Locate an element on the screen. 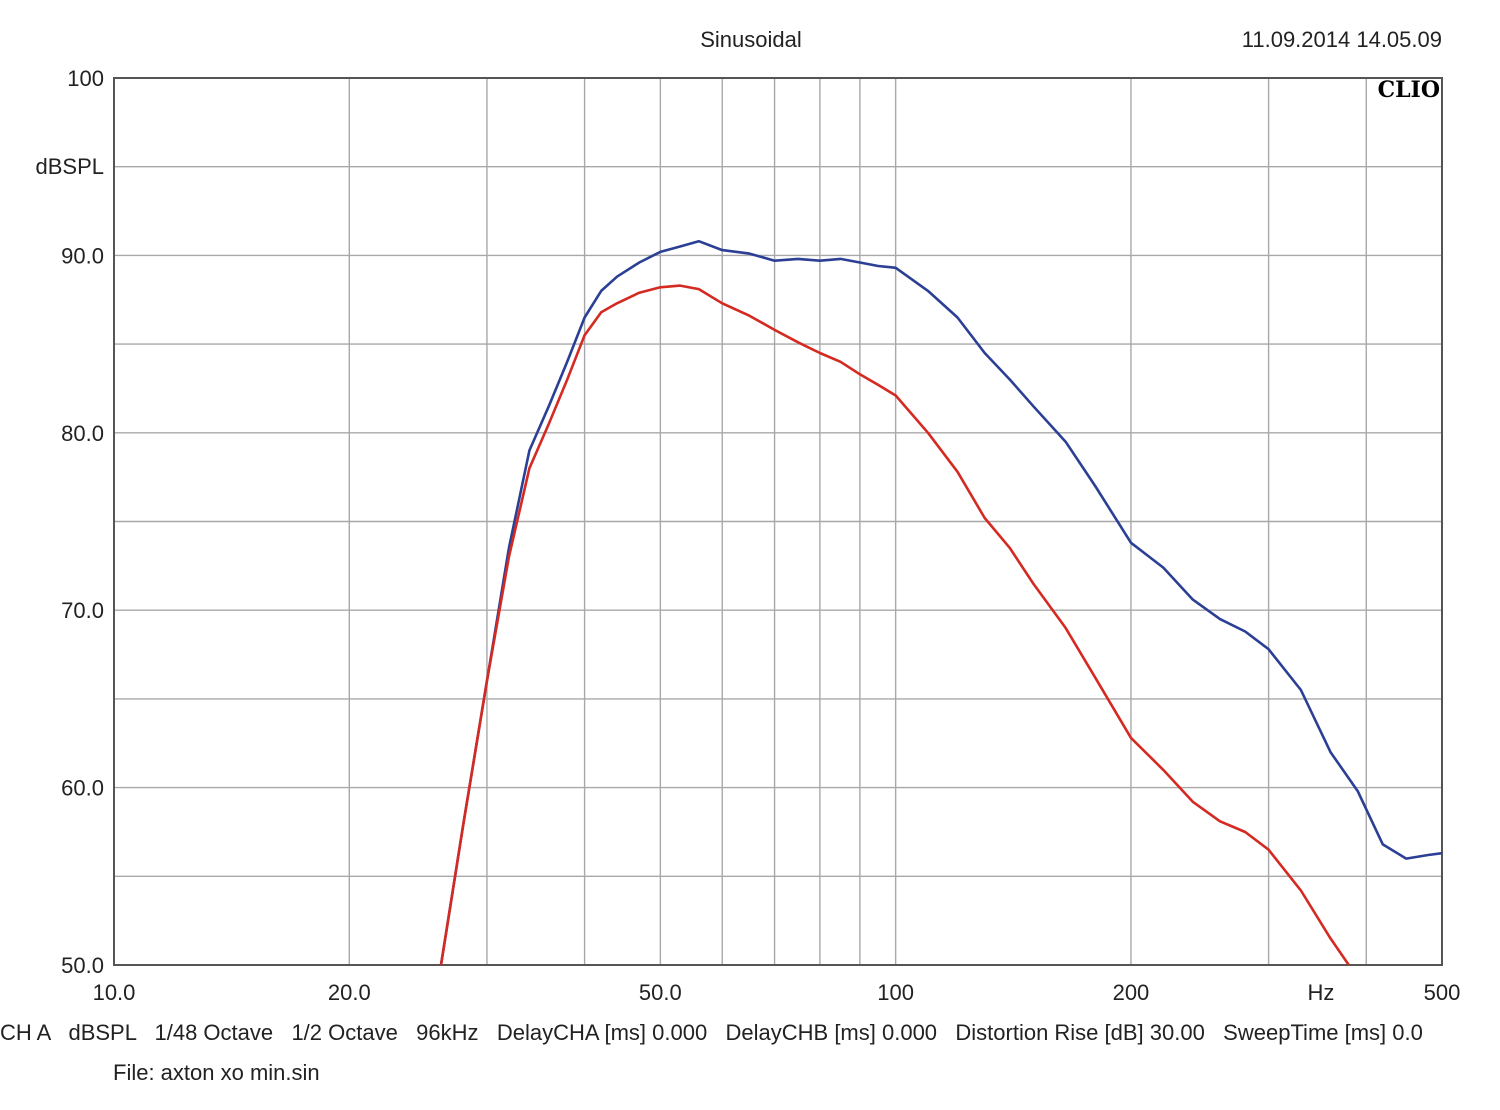 This screenshot has width=1500, height=1110. clio-logo: CLIO is located at coordinates (1409, 90).